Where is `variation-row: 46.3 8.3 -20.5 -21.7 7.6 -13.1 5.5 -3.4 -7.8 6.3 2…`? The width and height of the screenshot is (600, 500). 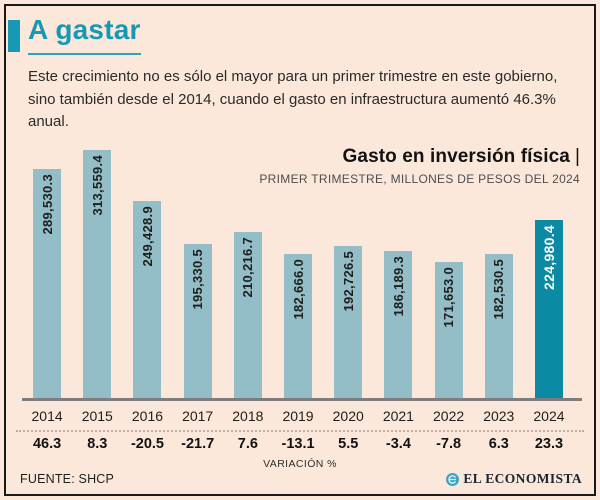 variation-row: 46.3 8.3 -20.5 -21.7 7.6 -13.1 5.5 -3.4 -7.8 6.3 2… is located at coordinates (298, 444).